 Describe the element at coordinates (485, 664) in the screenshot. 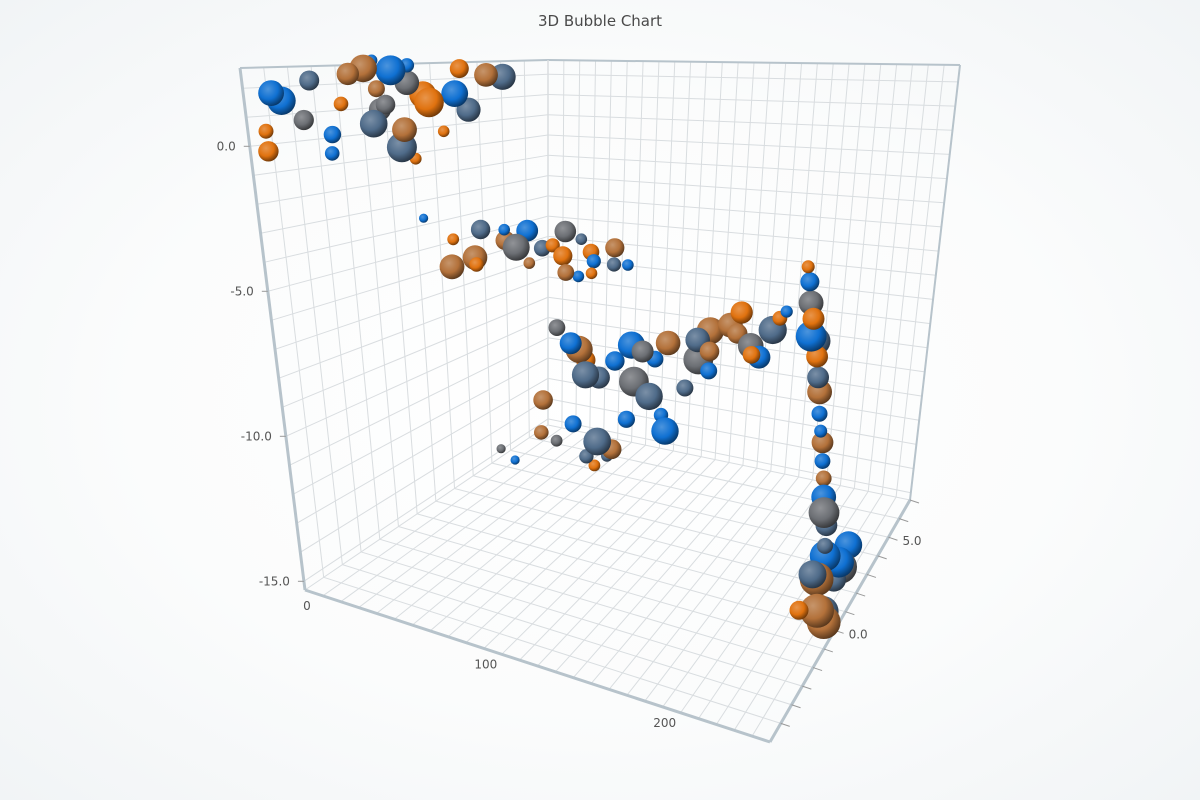

I see `x-tick-label: 100` at that location.